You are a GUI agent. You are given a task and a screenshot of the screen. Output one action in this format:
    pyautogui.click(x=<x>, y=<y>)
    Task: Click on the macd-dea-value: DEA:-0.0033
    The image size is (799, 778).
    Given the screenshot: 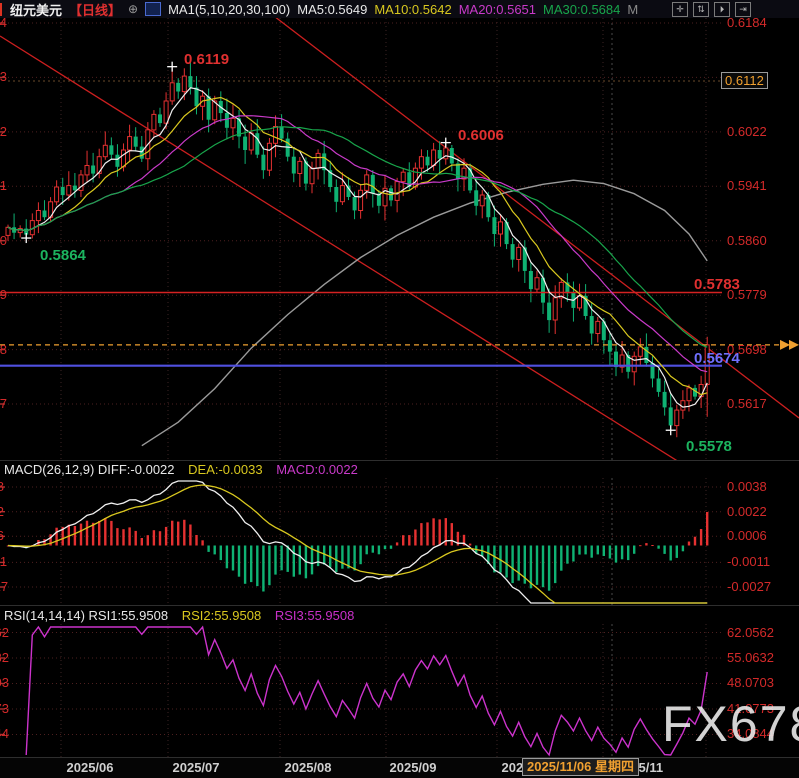 What is the action you would take?
    pyautogui.click(x=225, y=469)
    